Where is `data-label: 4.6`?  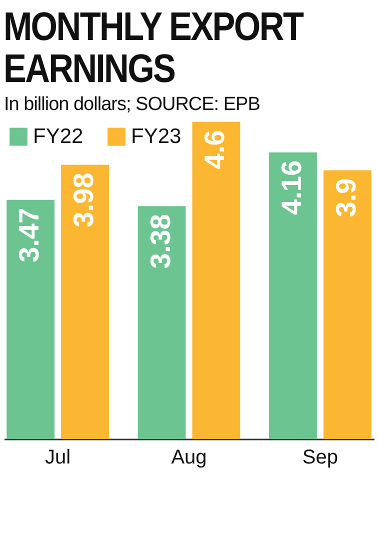
data-label: 4.6 is located at coordinates (214, 149).